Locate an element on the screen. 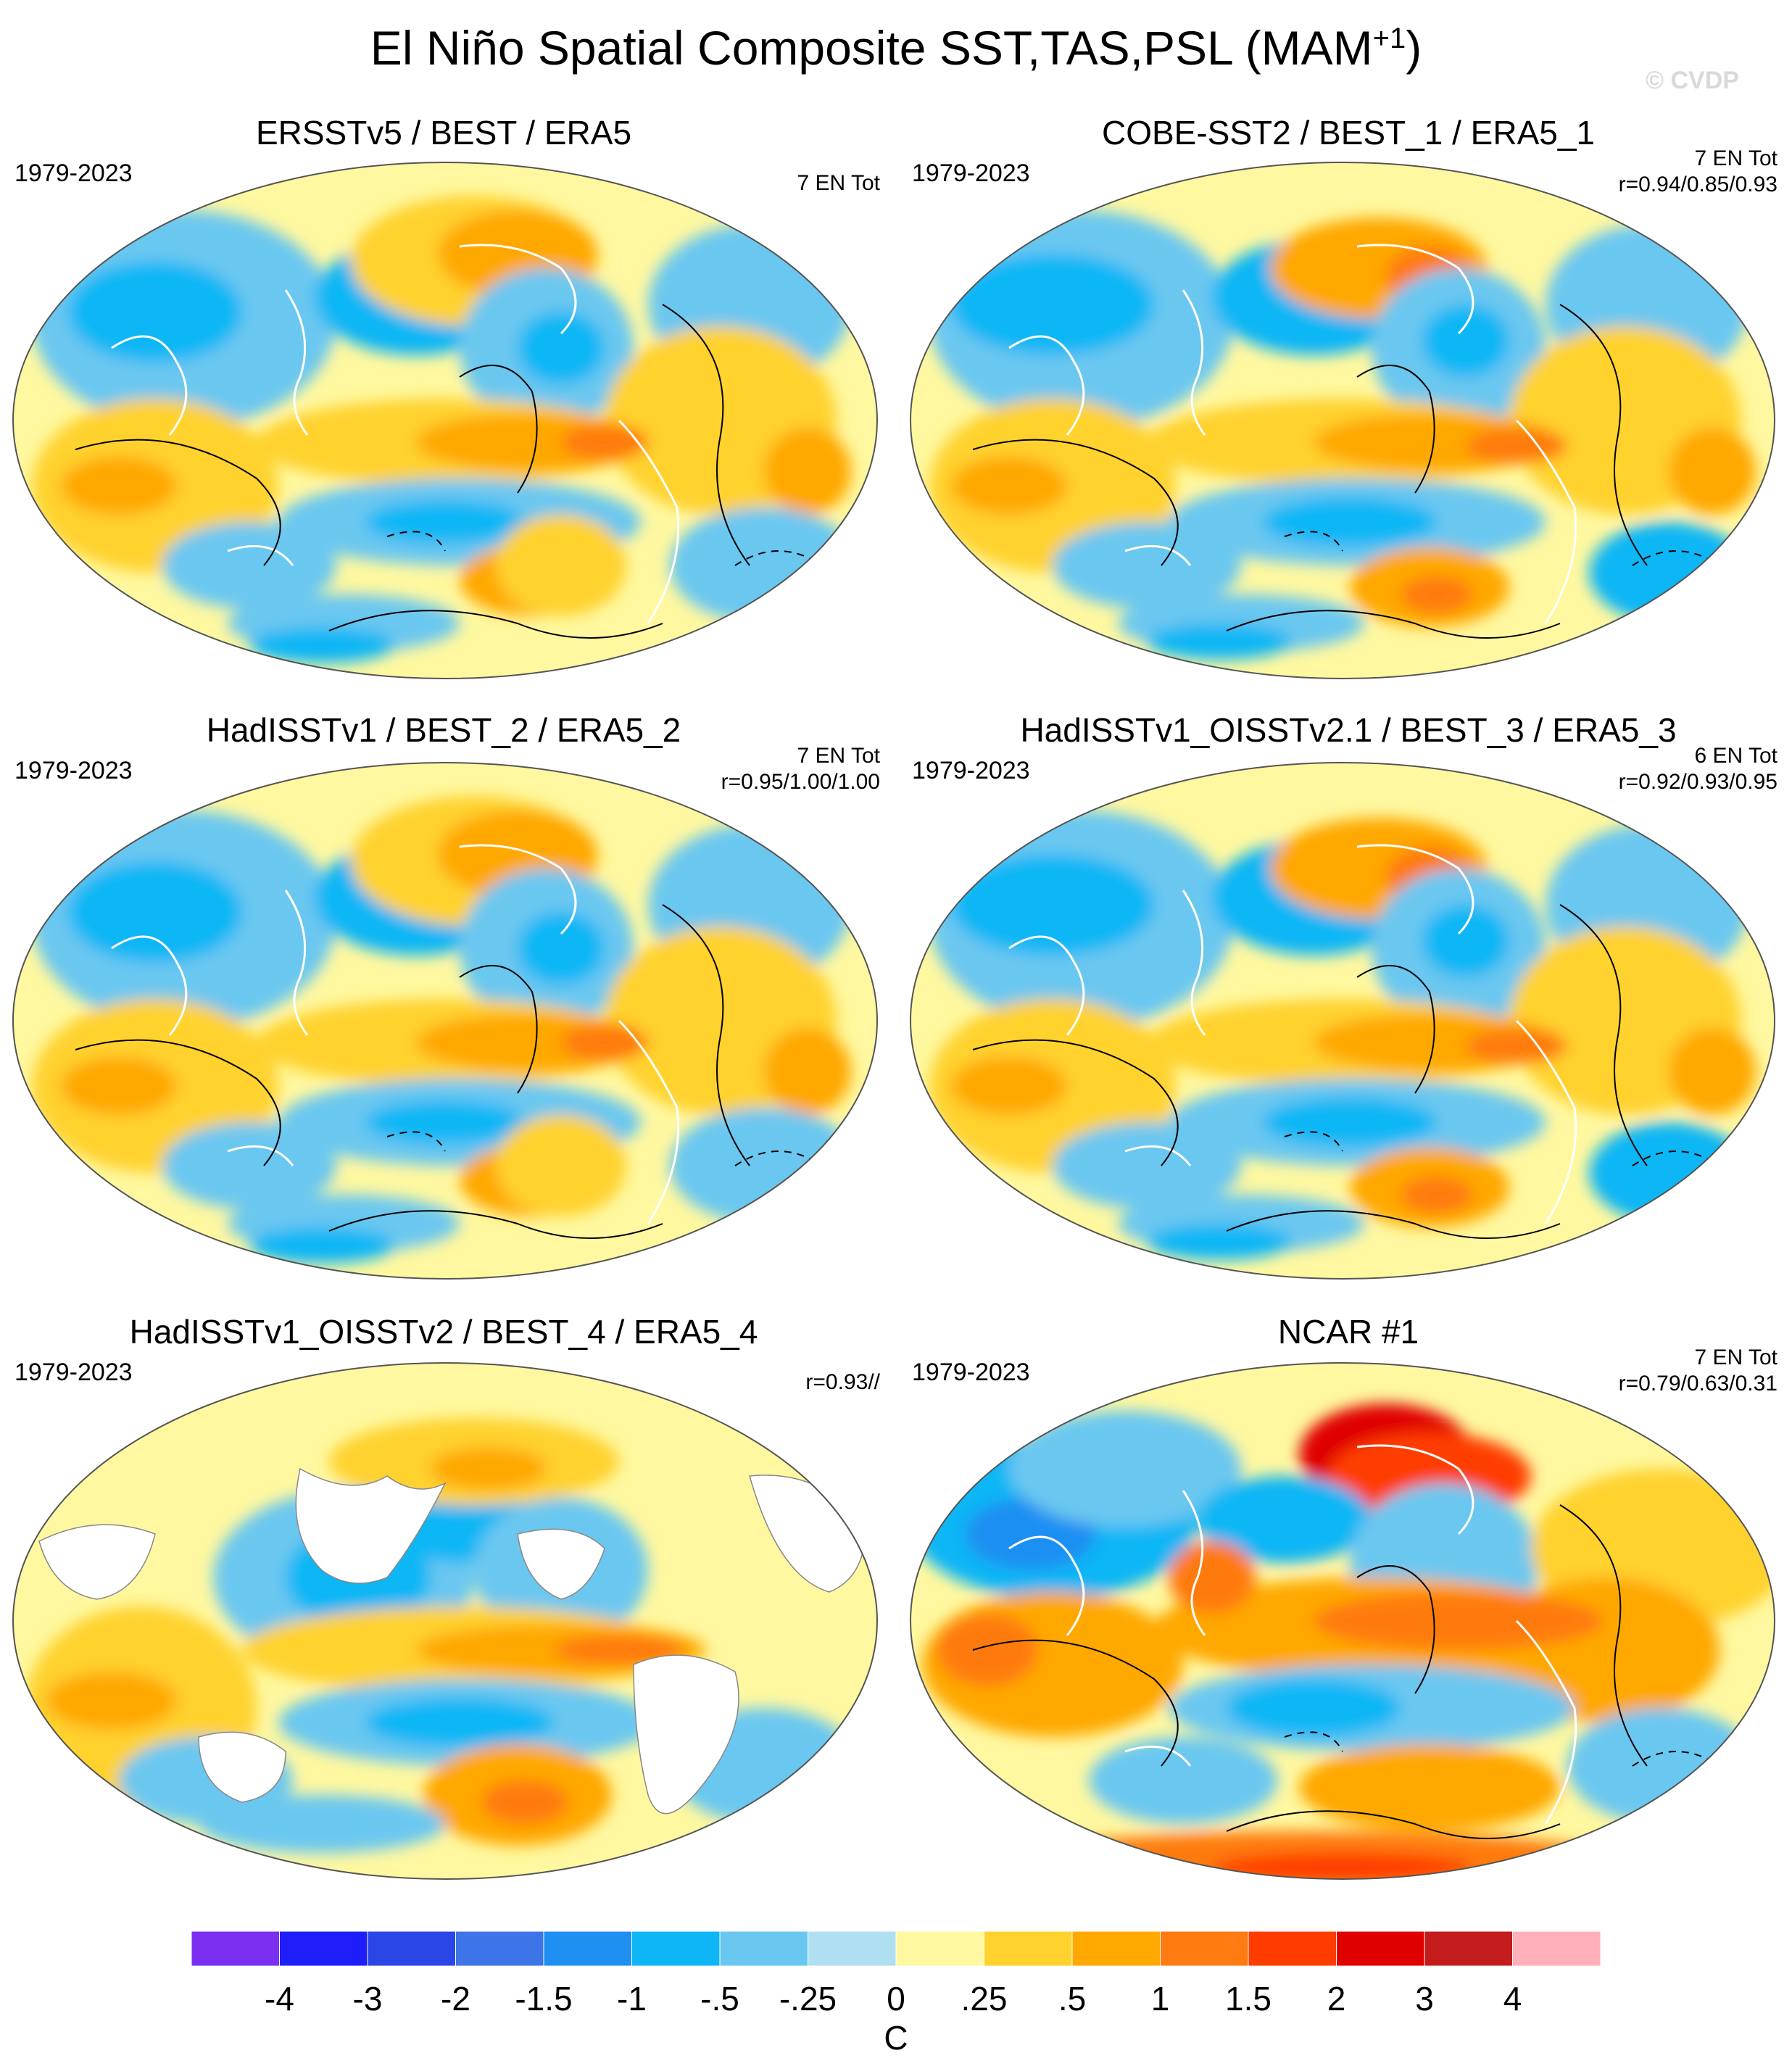  pattern-correlation: r=0.95/1.00/1.00 is located at coordinates (801, 782).